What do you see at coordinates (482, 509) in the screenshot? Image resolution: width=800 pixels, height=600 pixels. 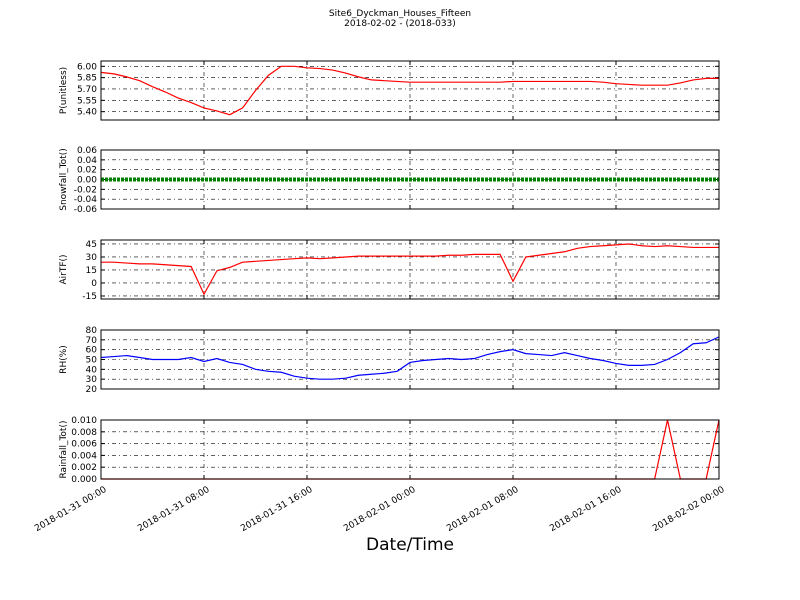 I see `x-tick-label: 2018-02-01 08:00` at bounding box center [482, 509].